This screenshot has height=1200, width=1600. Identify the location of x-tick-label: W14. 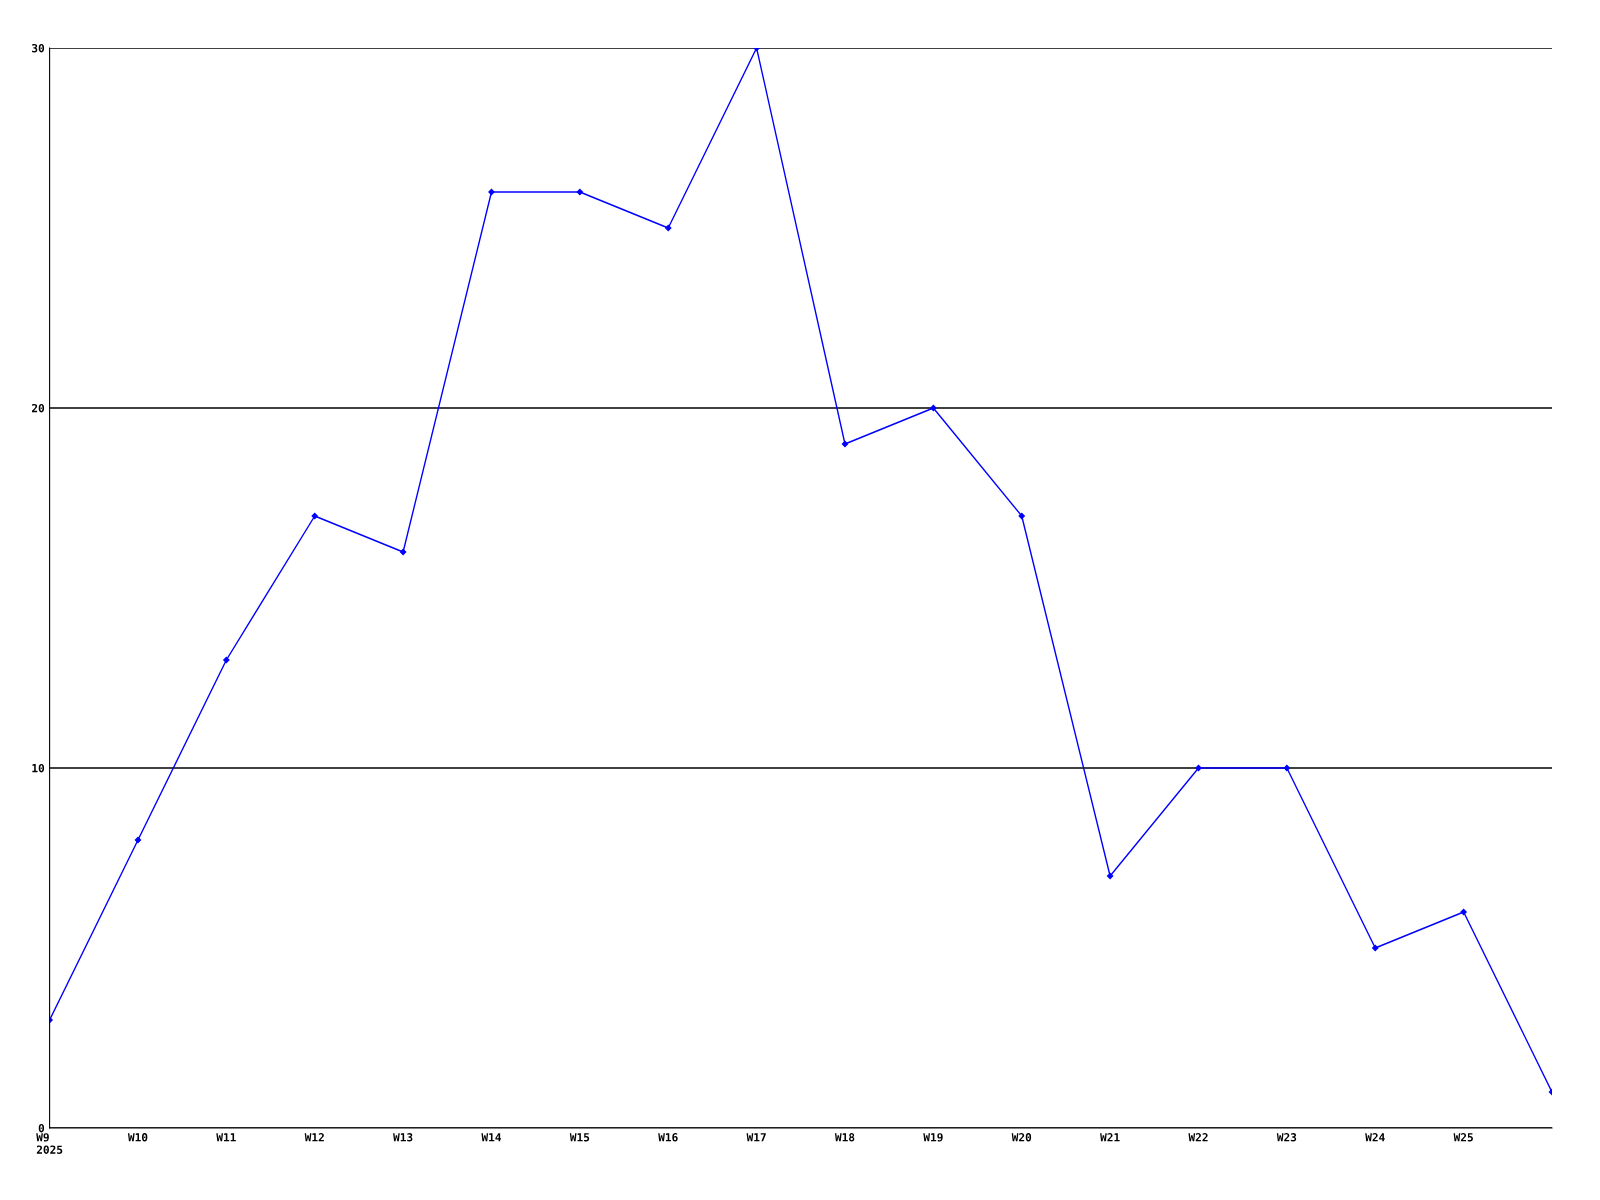
(491, 1137).